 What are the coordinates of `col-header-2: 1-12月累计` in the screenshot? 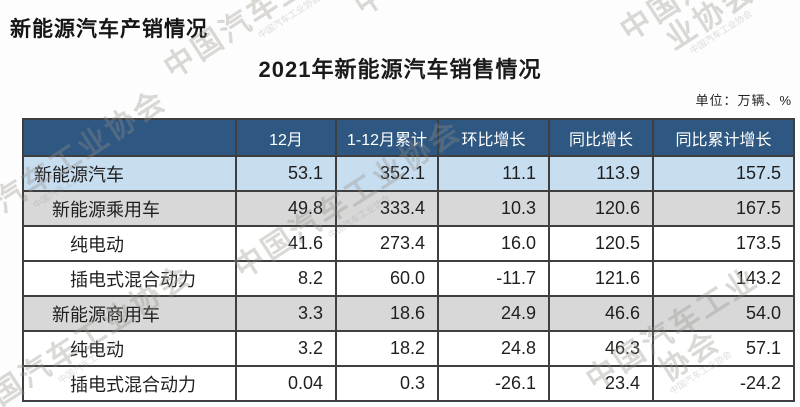 It's located at (387, 137).